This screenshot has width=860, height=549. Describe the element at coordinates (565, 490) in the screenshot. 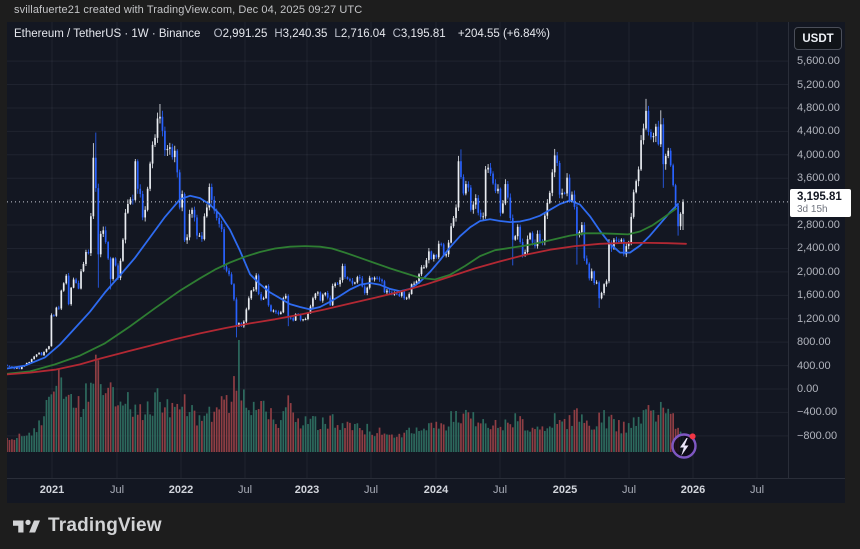

I see `time-tick-2025: 2025` at that location.